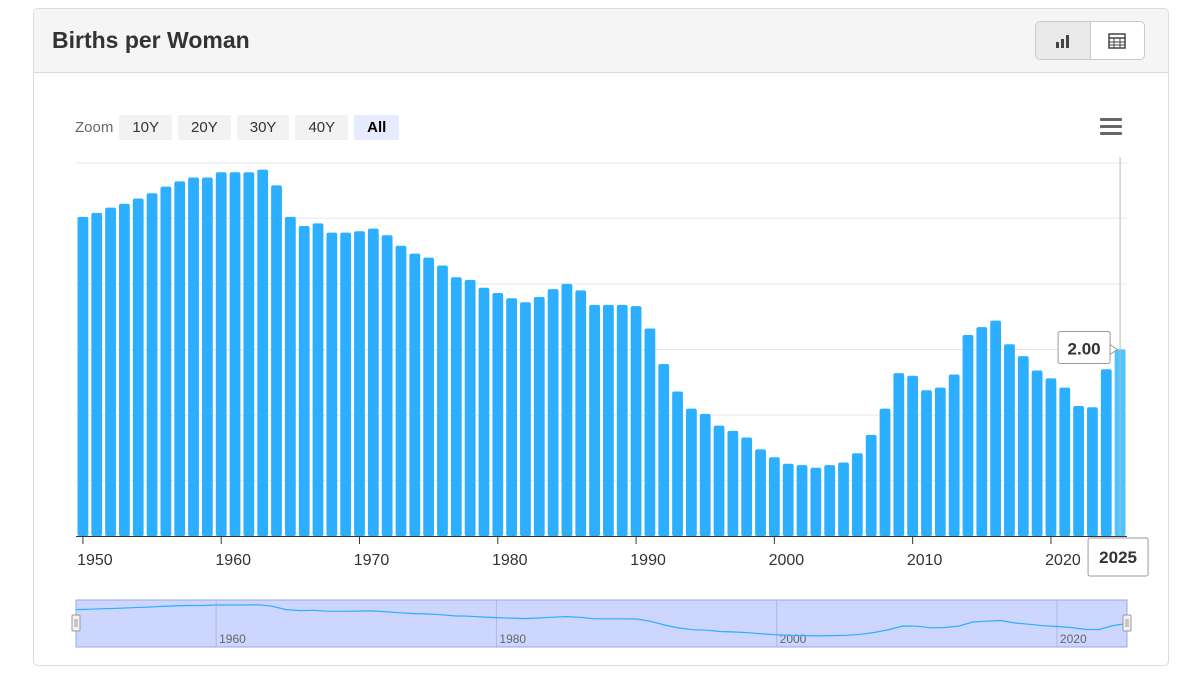 This screenshot has width=1200, height=679. I want to click on tooltip-value: 2.00, so click(1087, 347).